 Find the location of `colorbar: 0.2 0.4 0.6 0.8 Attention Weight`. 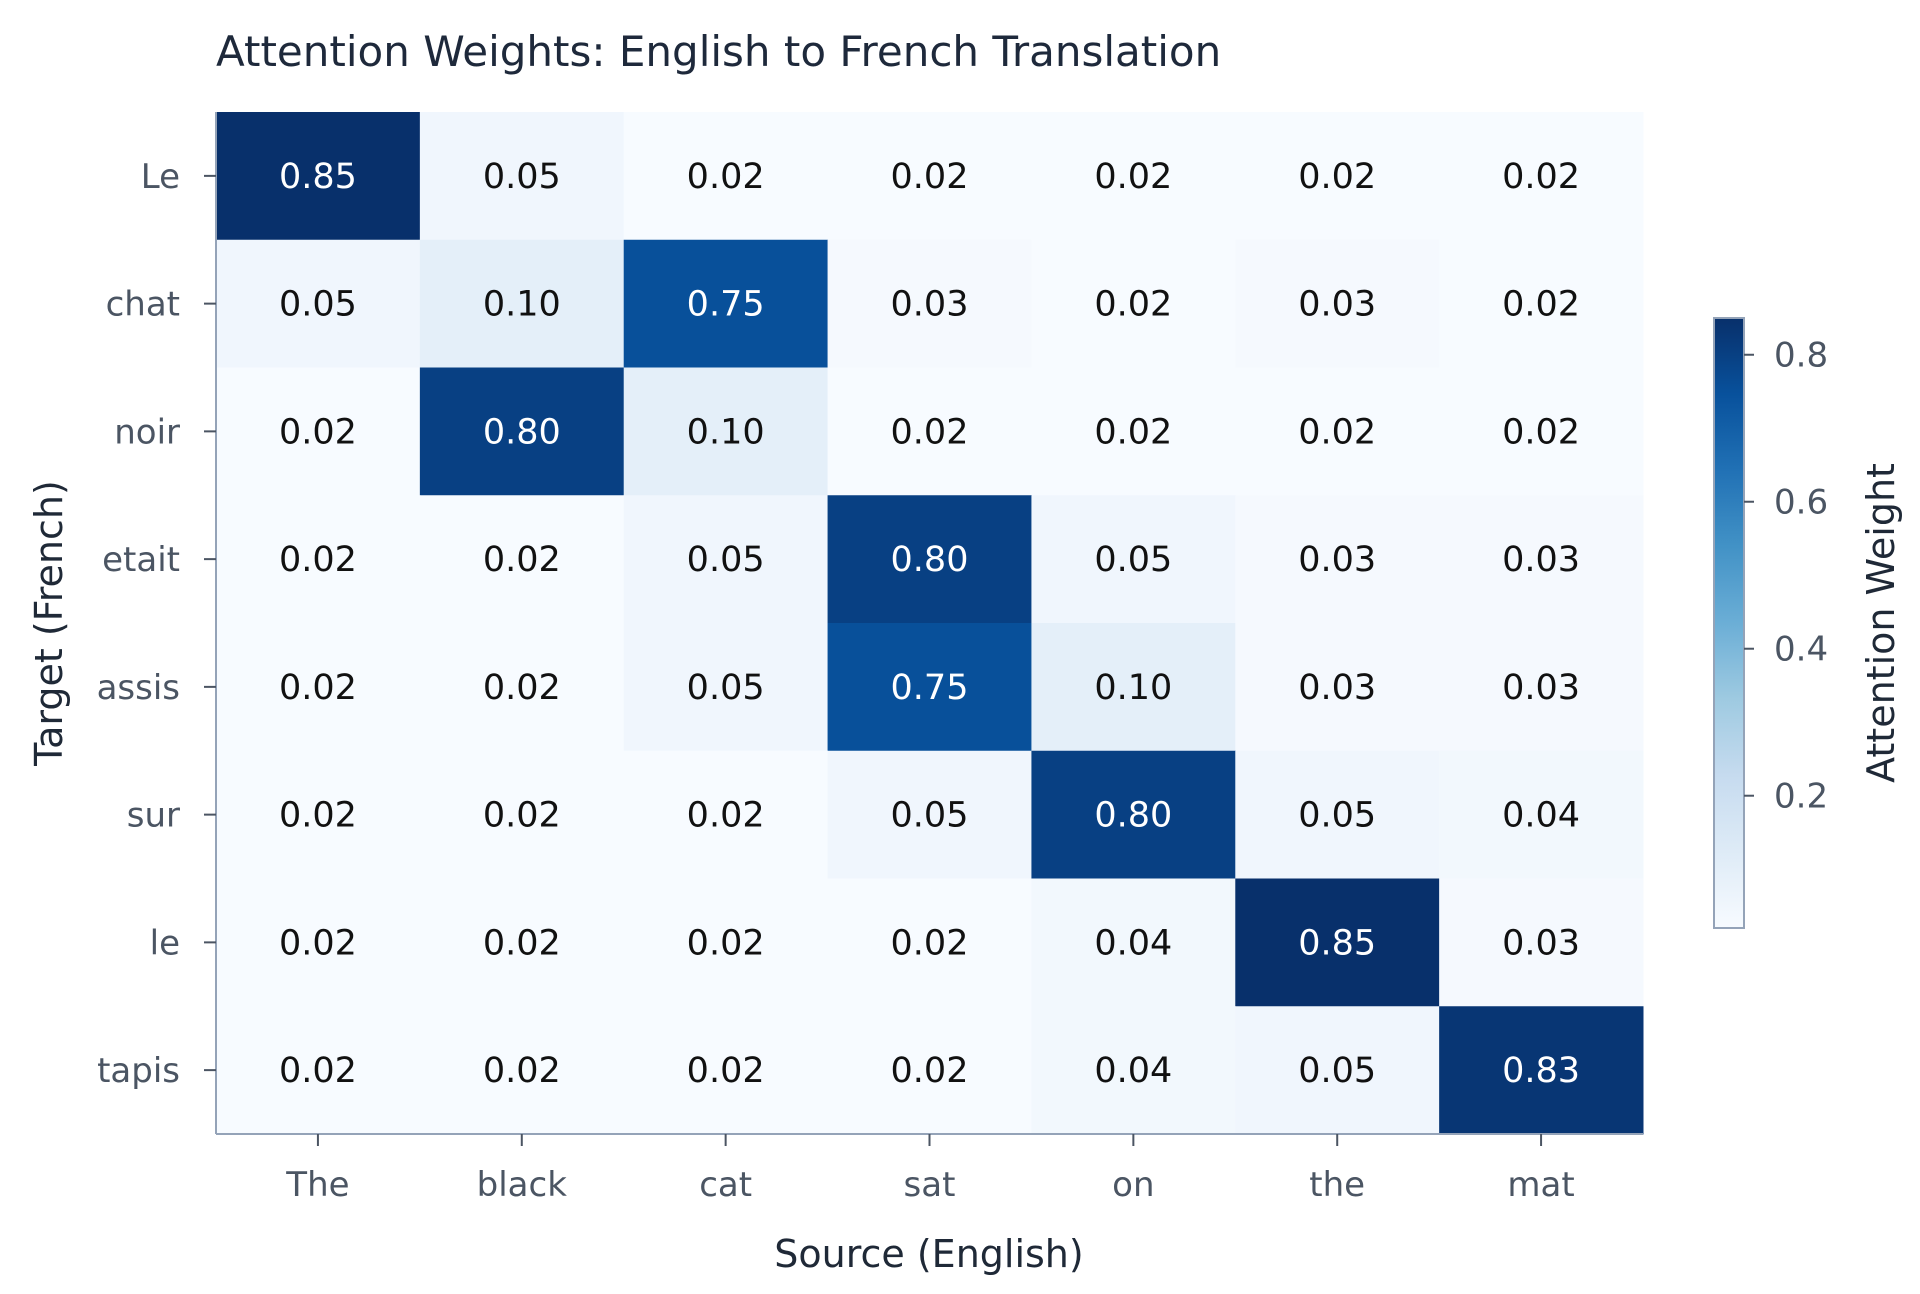

colorbar: 0.2 0.4 0.6 0.8 Attention Weight is located at coordinates (1808, 623).